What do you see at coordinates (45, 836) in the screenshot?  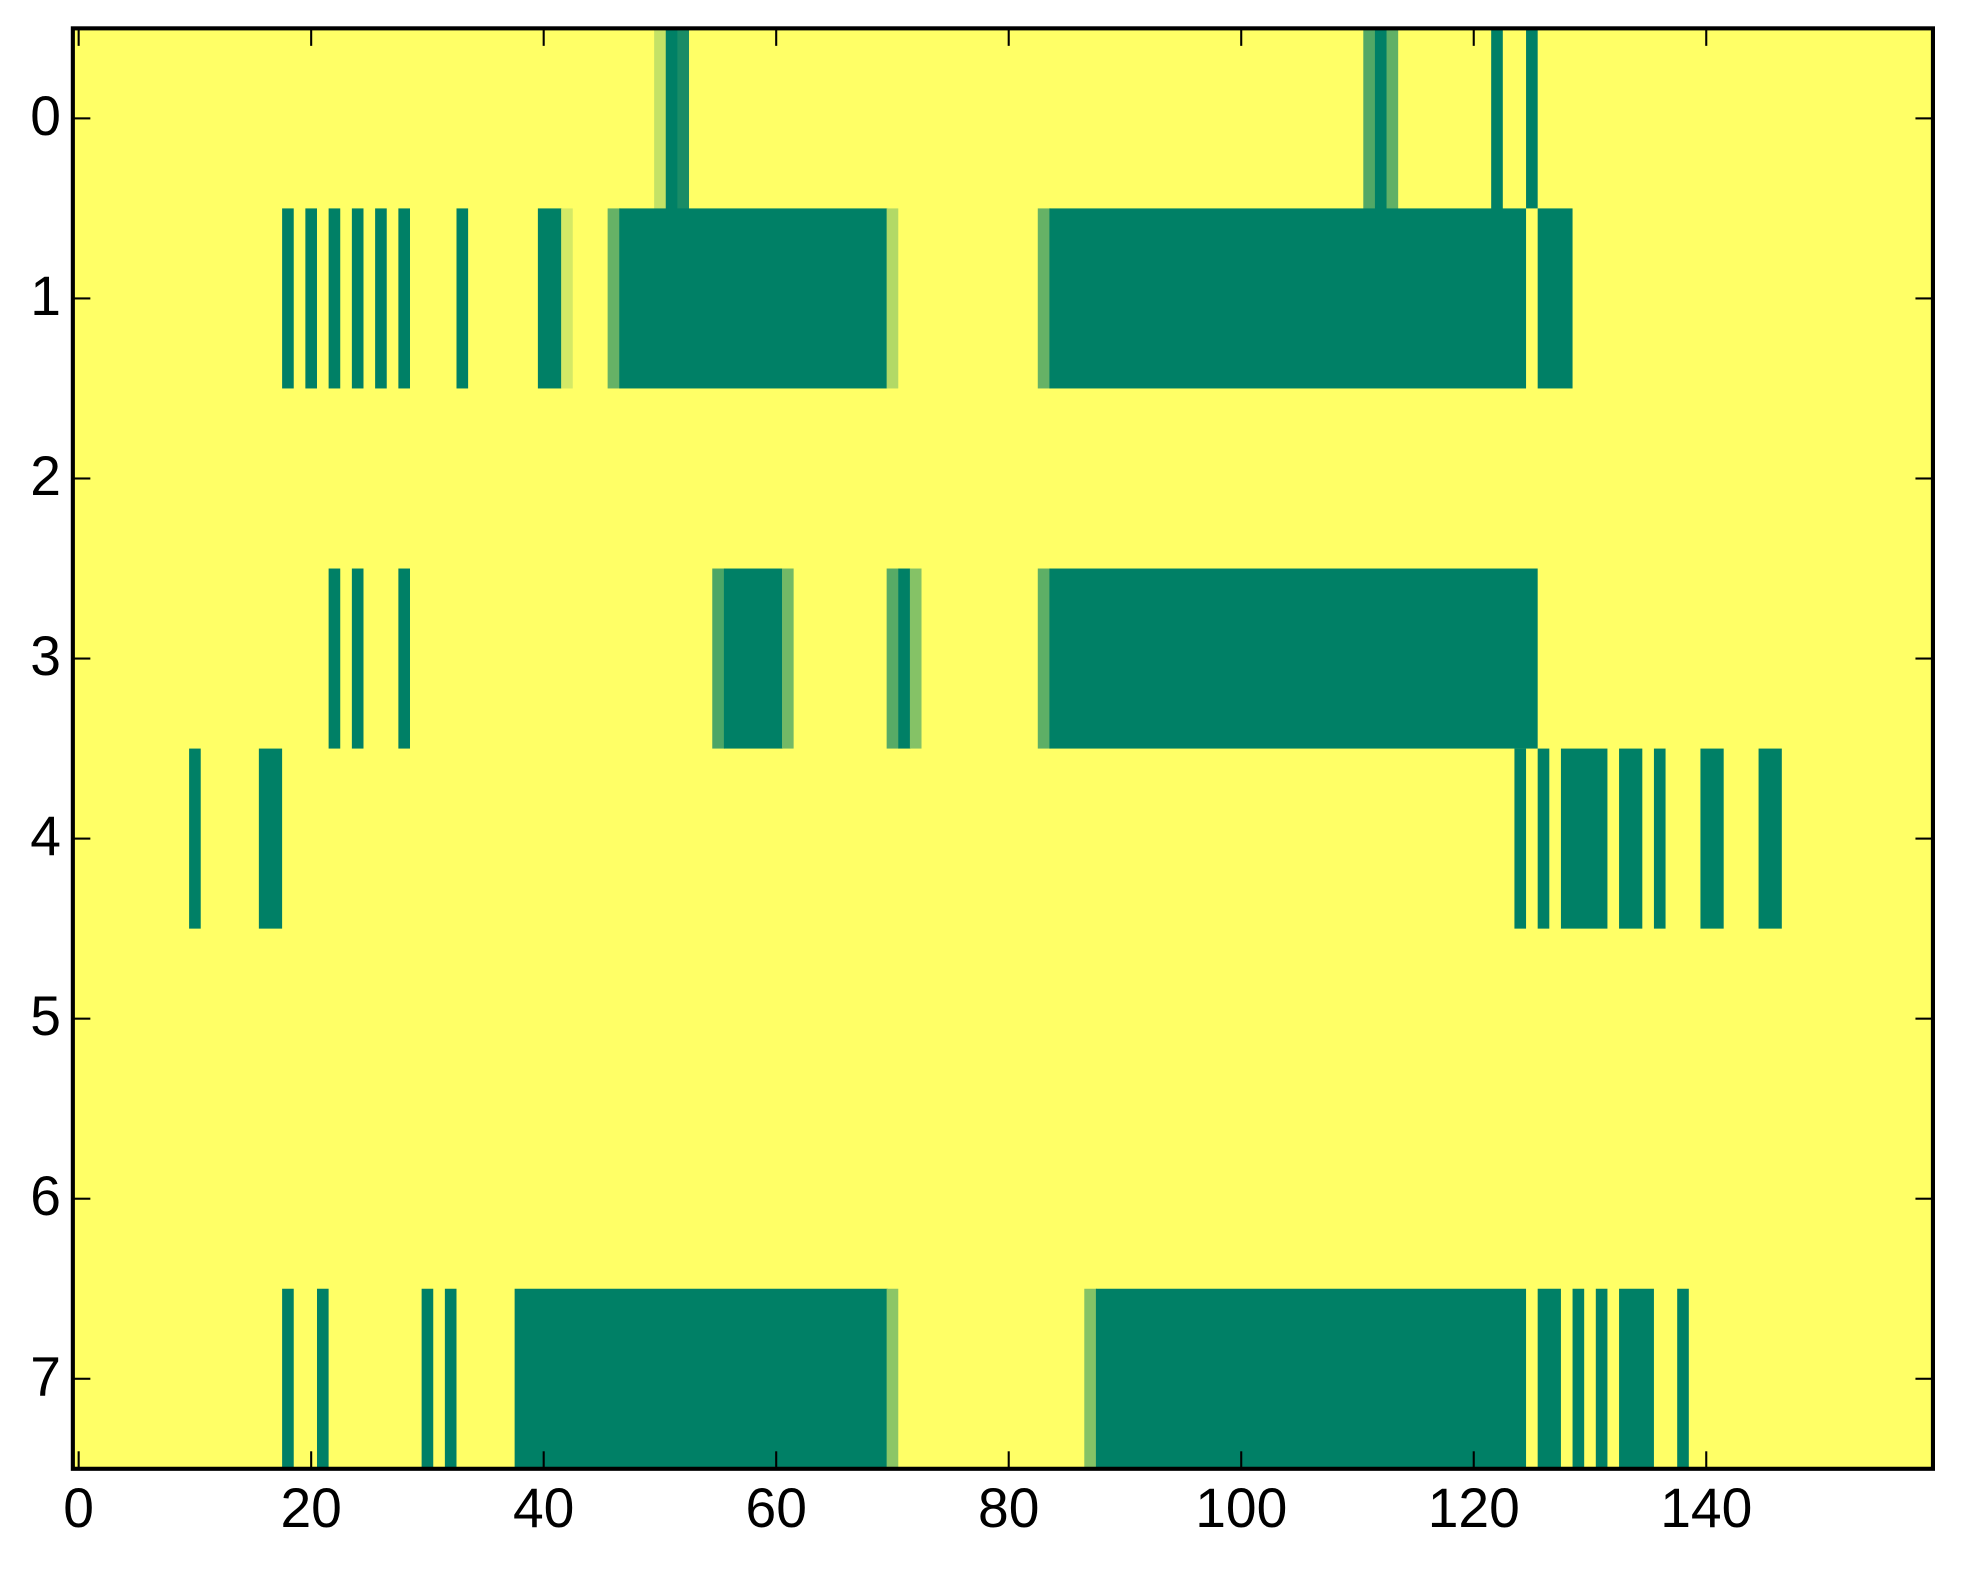 I see `svg-text: 4` at bounding box center [45, 836].